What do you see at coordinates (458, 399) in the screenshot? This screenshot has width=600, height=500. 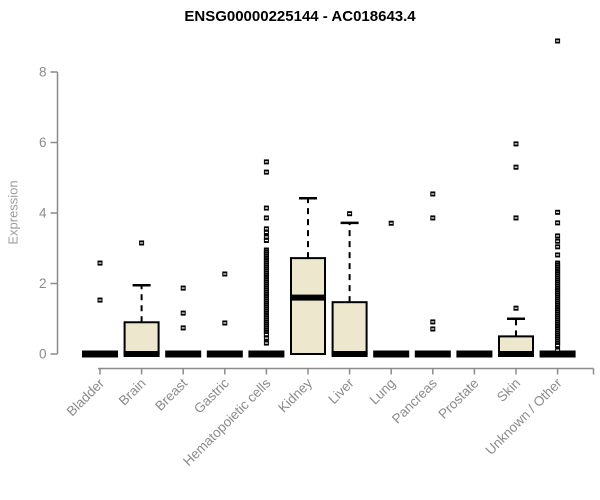 I see `x-tick-label: Prostate` at bounding box center [458, 399].